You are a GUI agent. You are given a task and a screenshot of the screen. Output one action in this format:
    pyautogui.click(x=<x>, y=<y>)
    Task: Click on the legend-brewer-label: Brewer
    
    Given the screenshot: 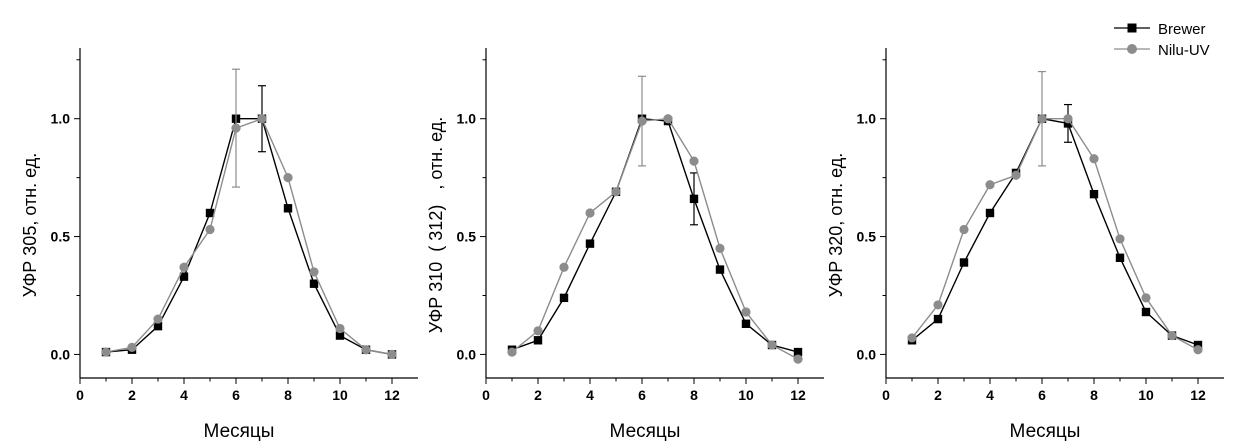 What is the action you would take?
    pyautogui.click(x=1182, y=29)
    